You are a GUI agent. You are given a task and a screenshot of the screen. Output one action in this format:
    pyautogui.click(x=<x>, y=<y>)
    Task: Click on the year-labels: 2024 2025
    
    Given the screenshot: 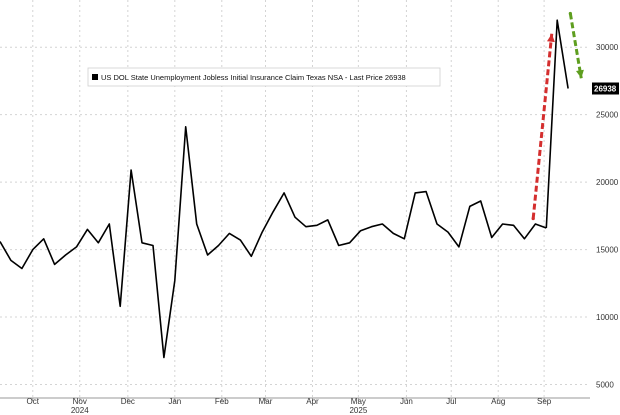 What is the action you would take?
    pyautogui.click(x=219, y=410)
    